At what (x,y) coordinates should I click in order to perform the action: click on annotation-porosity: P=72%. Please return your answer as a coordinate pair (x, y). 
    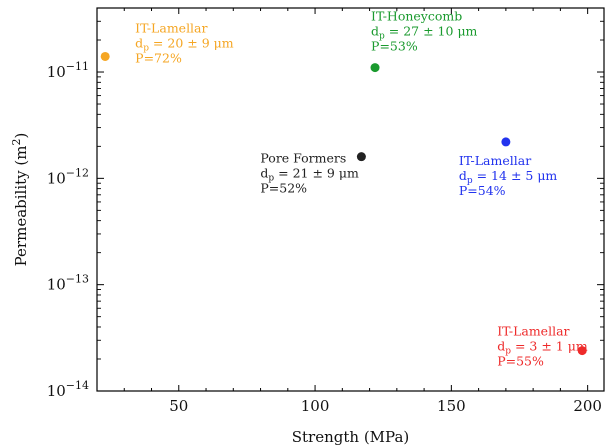
    Looking at the image, I should click on (158, 57).